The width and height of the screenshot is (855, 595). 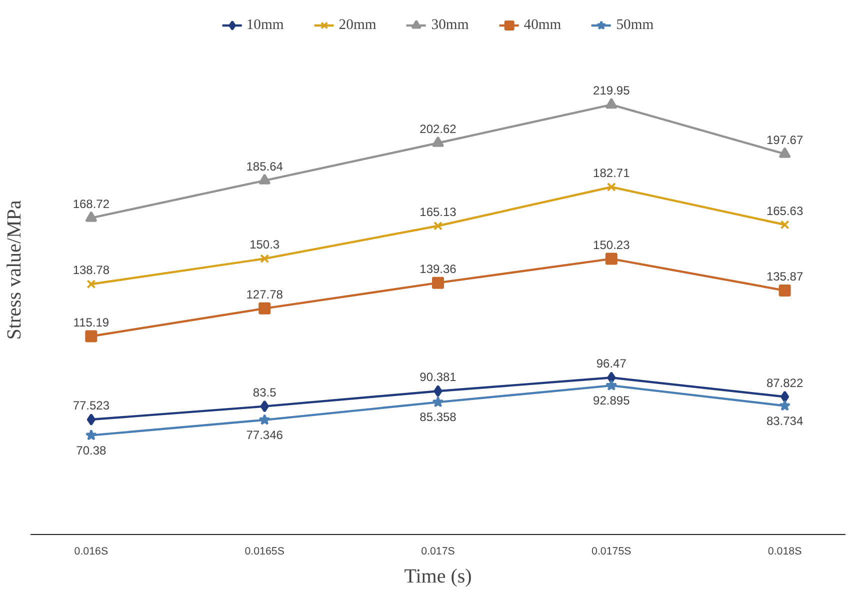 What do you see at coordinates (785, 277) in the screenshot?
I see `data-label: 135.87` at bounding box center [785, 277].